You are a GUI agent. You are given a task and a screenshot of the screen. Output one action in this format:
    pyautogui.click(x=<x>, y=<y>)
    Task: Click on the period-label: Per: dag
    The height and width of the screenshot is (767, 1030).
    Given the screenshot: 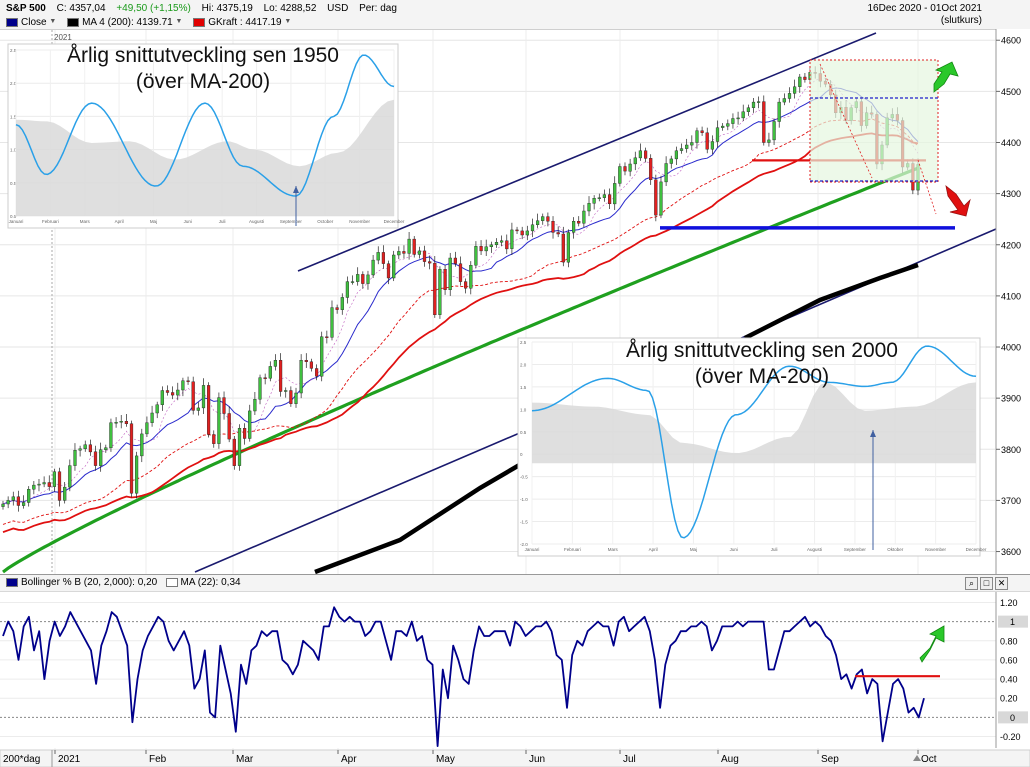 What is the action you would take?
    pyautogui.click(x=378, y=8)
    